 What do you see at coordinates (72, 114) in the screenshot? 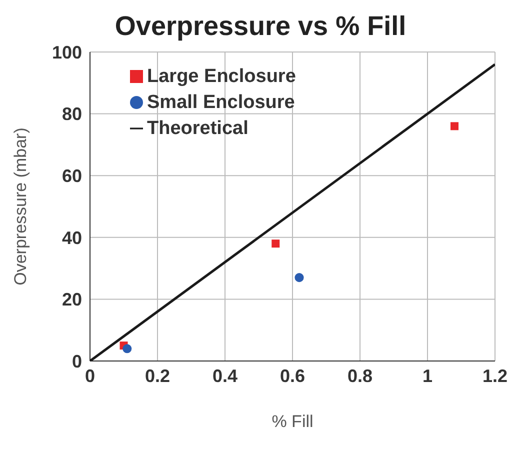
I see `y-tick-label: 80` at bounding box center [72, 114].